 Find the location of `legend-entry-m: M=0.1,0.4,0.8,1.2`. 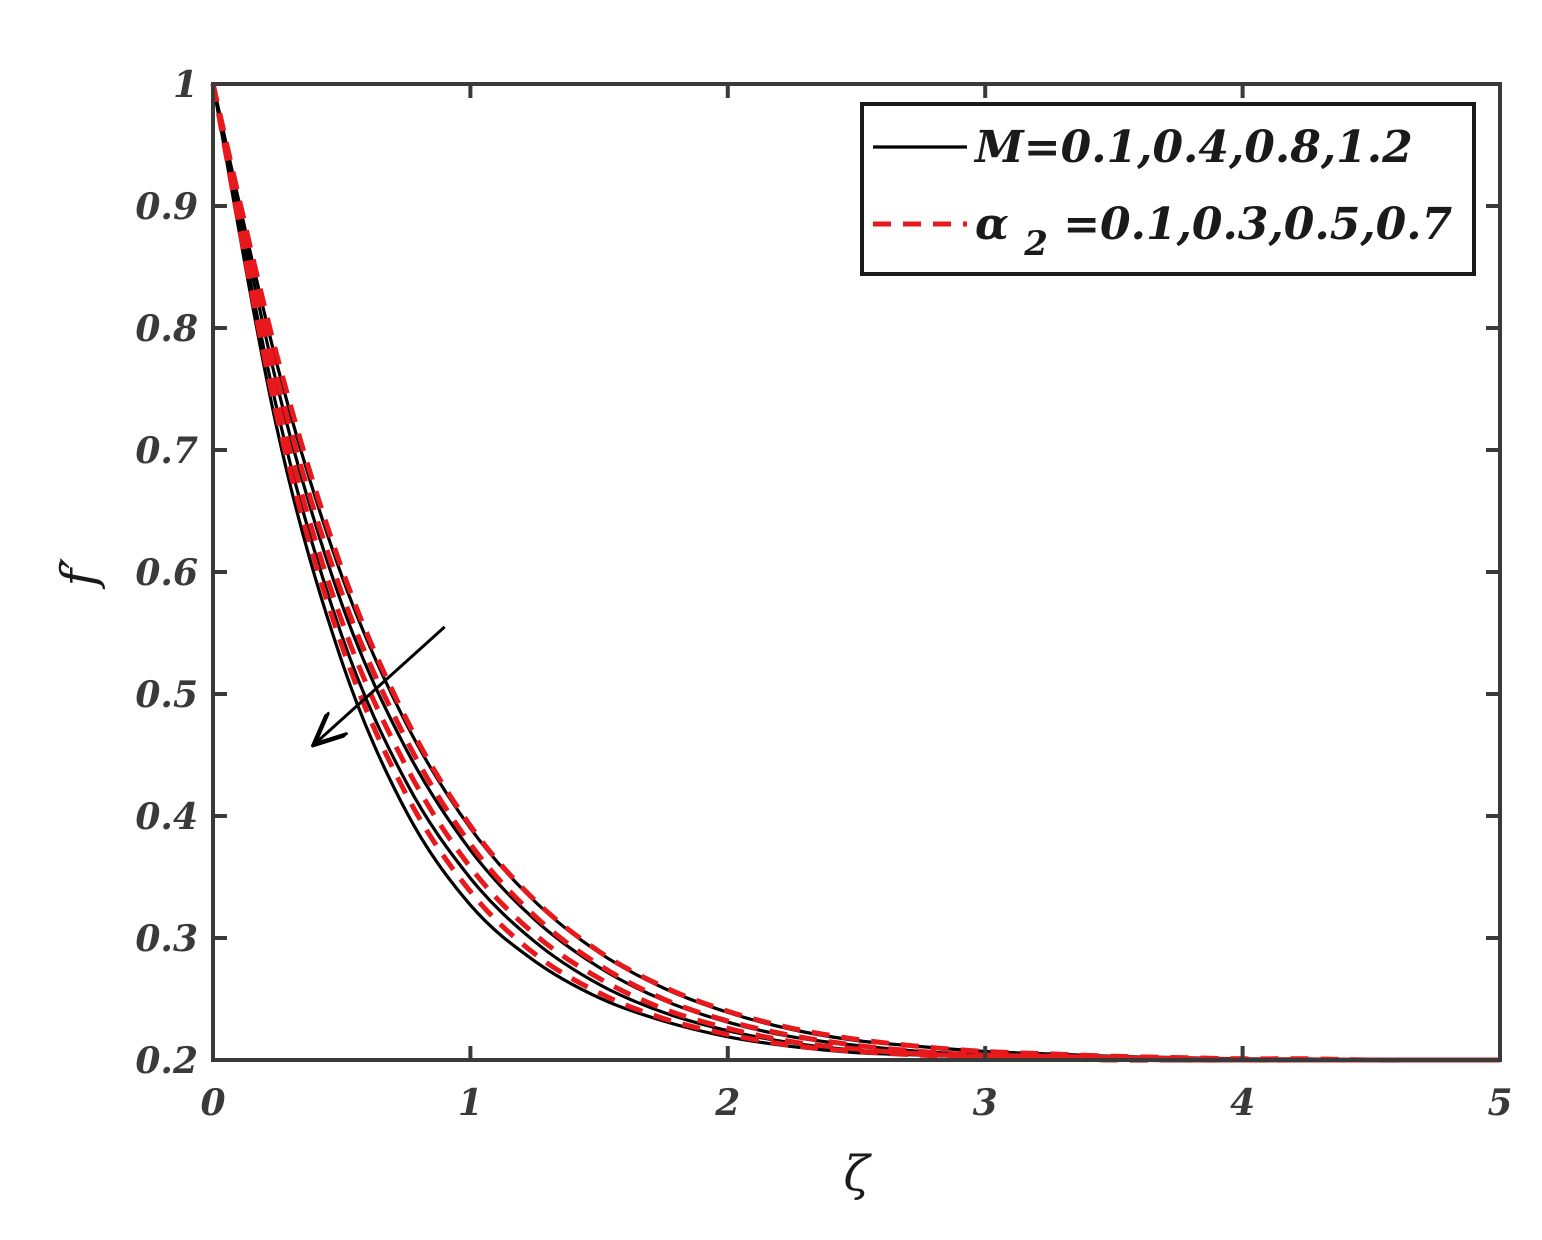

legend-entry-m: M=0.1,0.4,0.8,1.2 is located at coordinates (1193, 147).